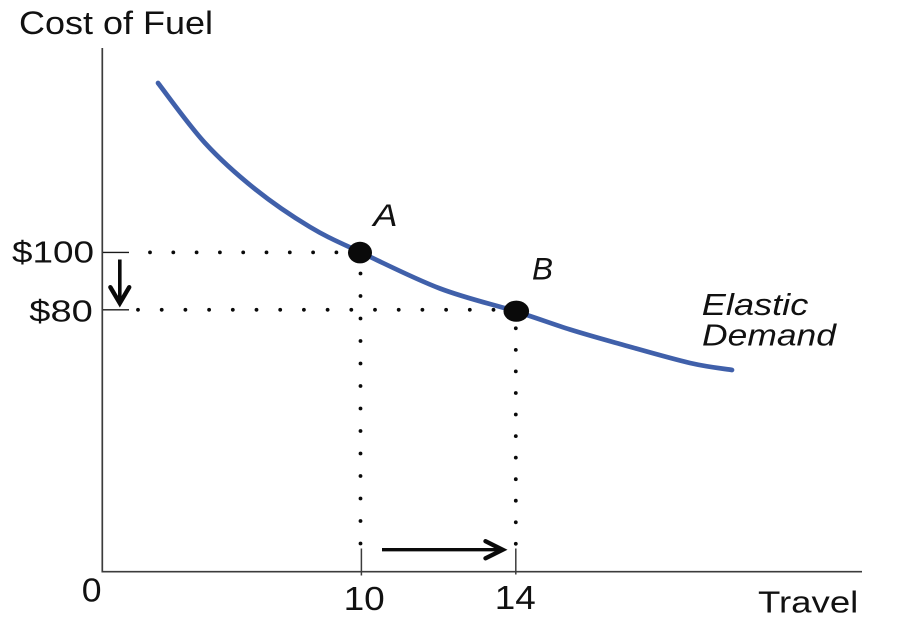 Image resolution: width=900 pixels, height=639 pixels. Describe the element at coordinates (808, 601) in the screenshot. I see `svg-text: Travel` at that location.